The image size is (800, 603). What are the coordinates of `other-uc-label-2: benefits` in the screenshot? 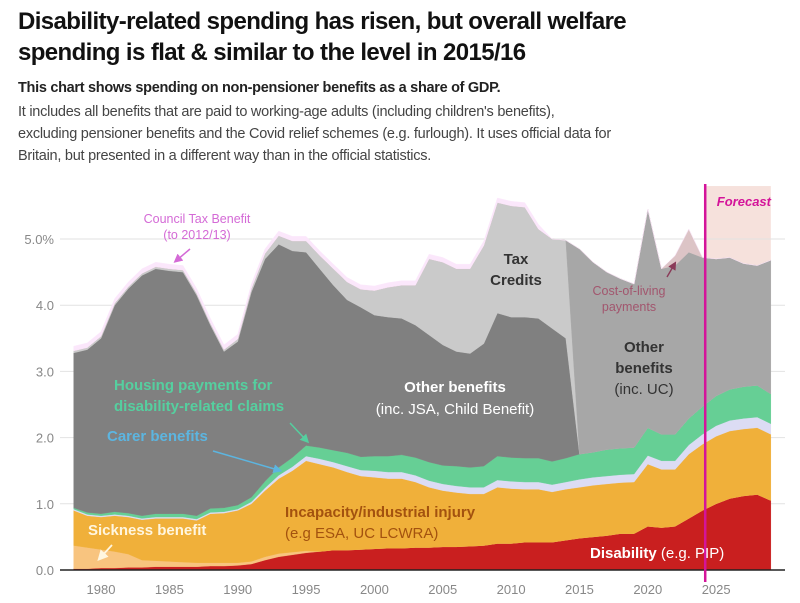 It's located at (644, 368).